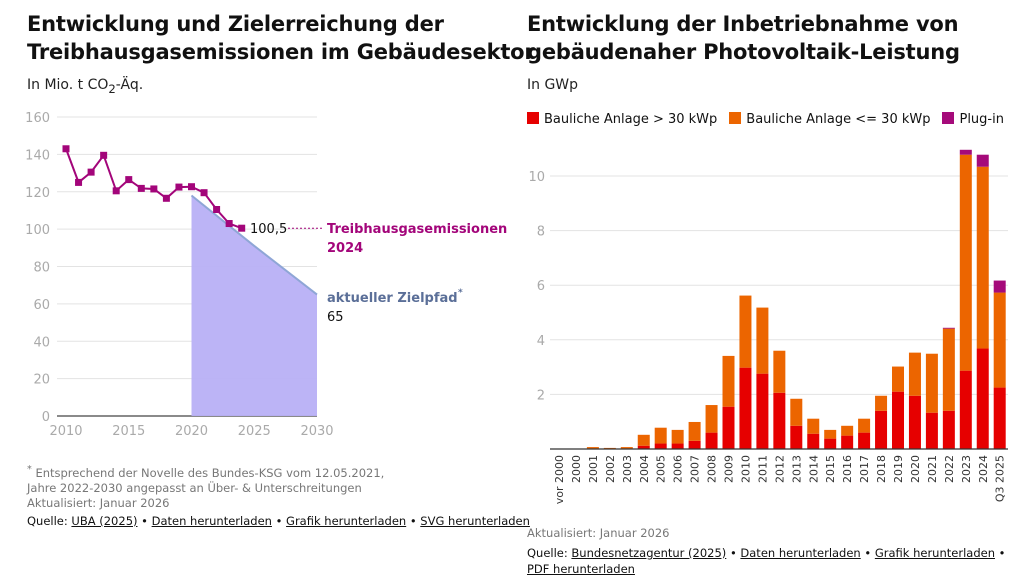 Image resolution: width=1024 pixels, height=580 pixels. I want to click on y-tick-label: 60, so click(41, 305).